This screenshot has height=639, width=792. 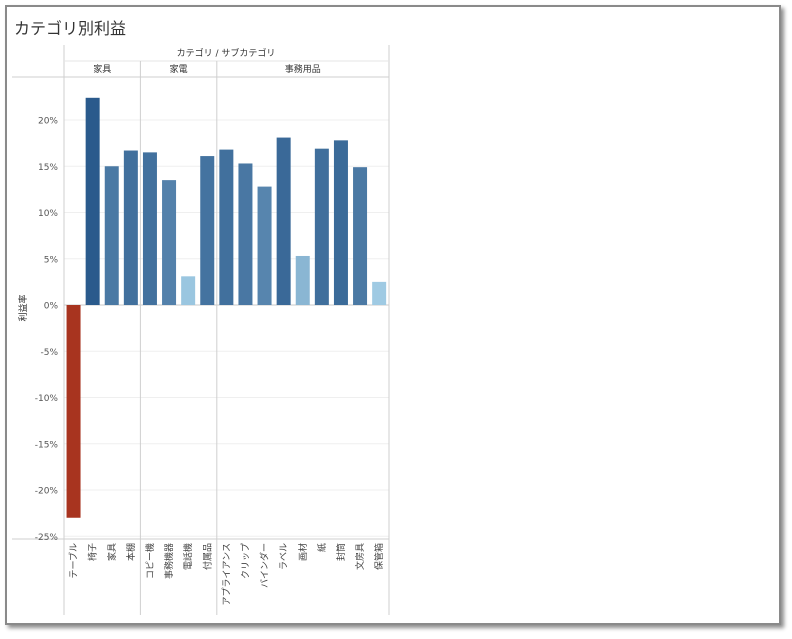 What do you see at coordinates (265, 565) in the screenshot?
I see `x-tick-label: バインダー` at bounding box center [265, 565].